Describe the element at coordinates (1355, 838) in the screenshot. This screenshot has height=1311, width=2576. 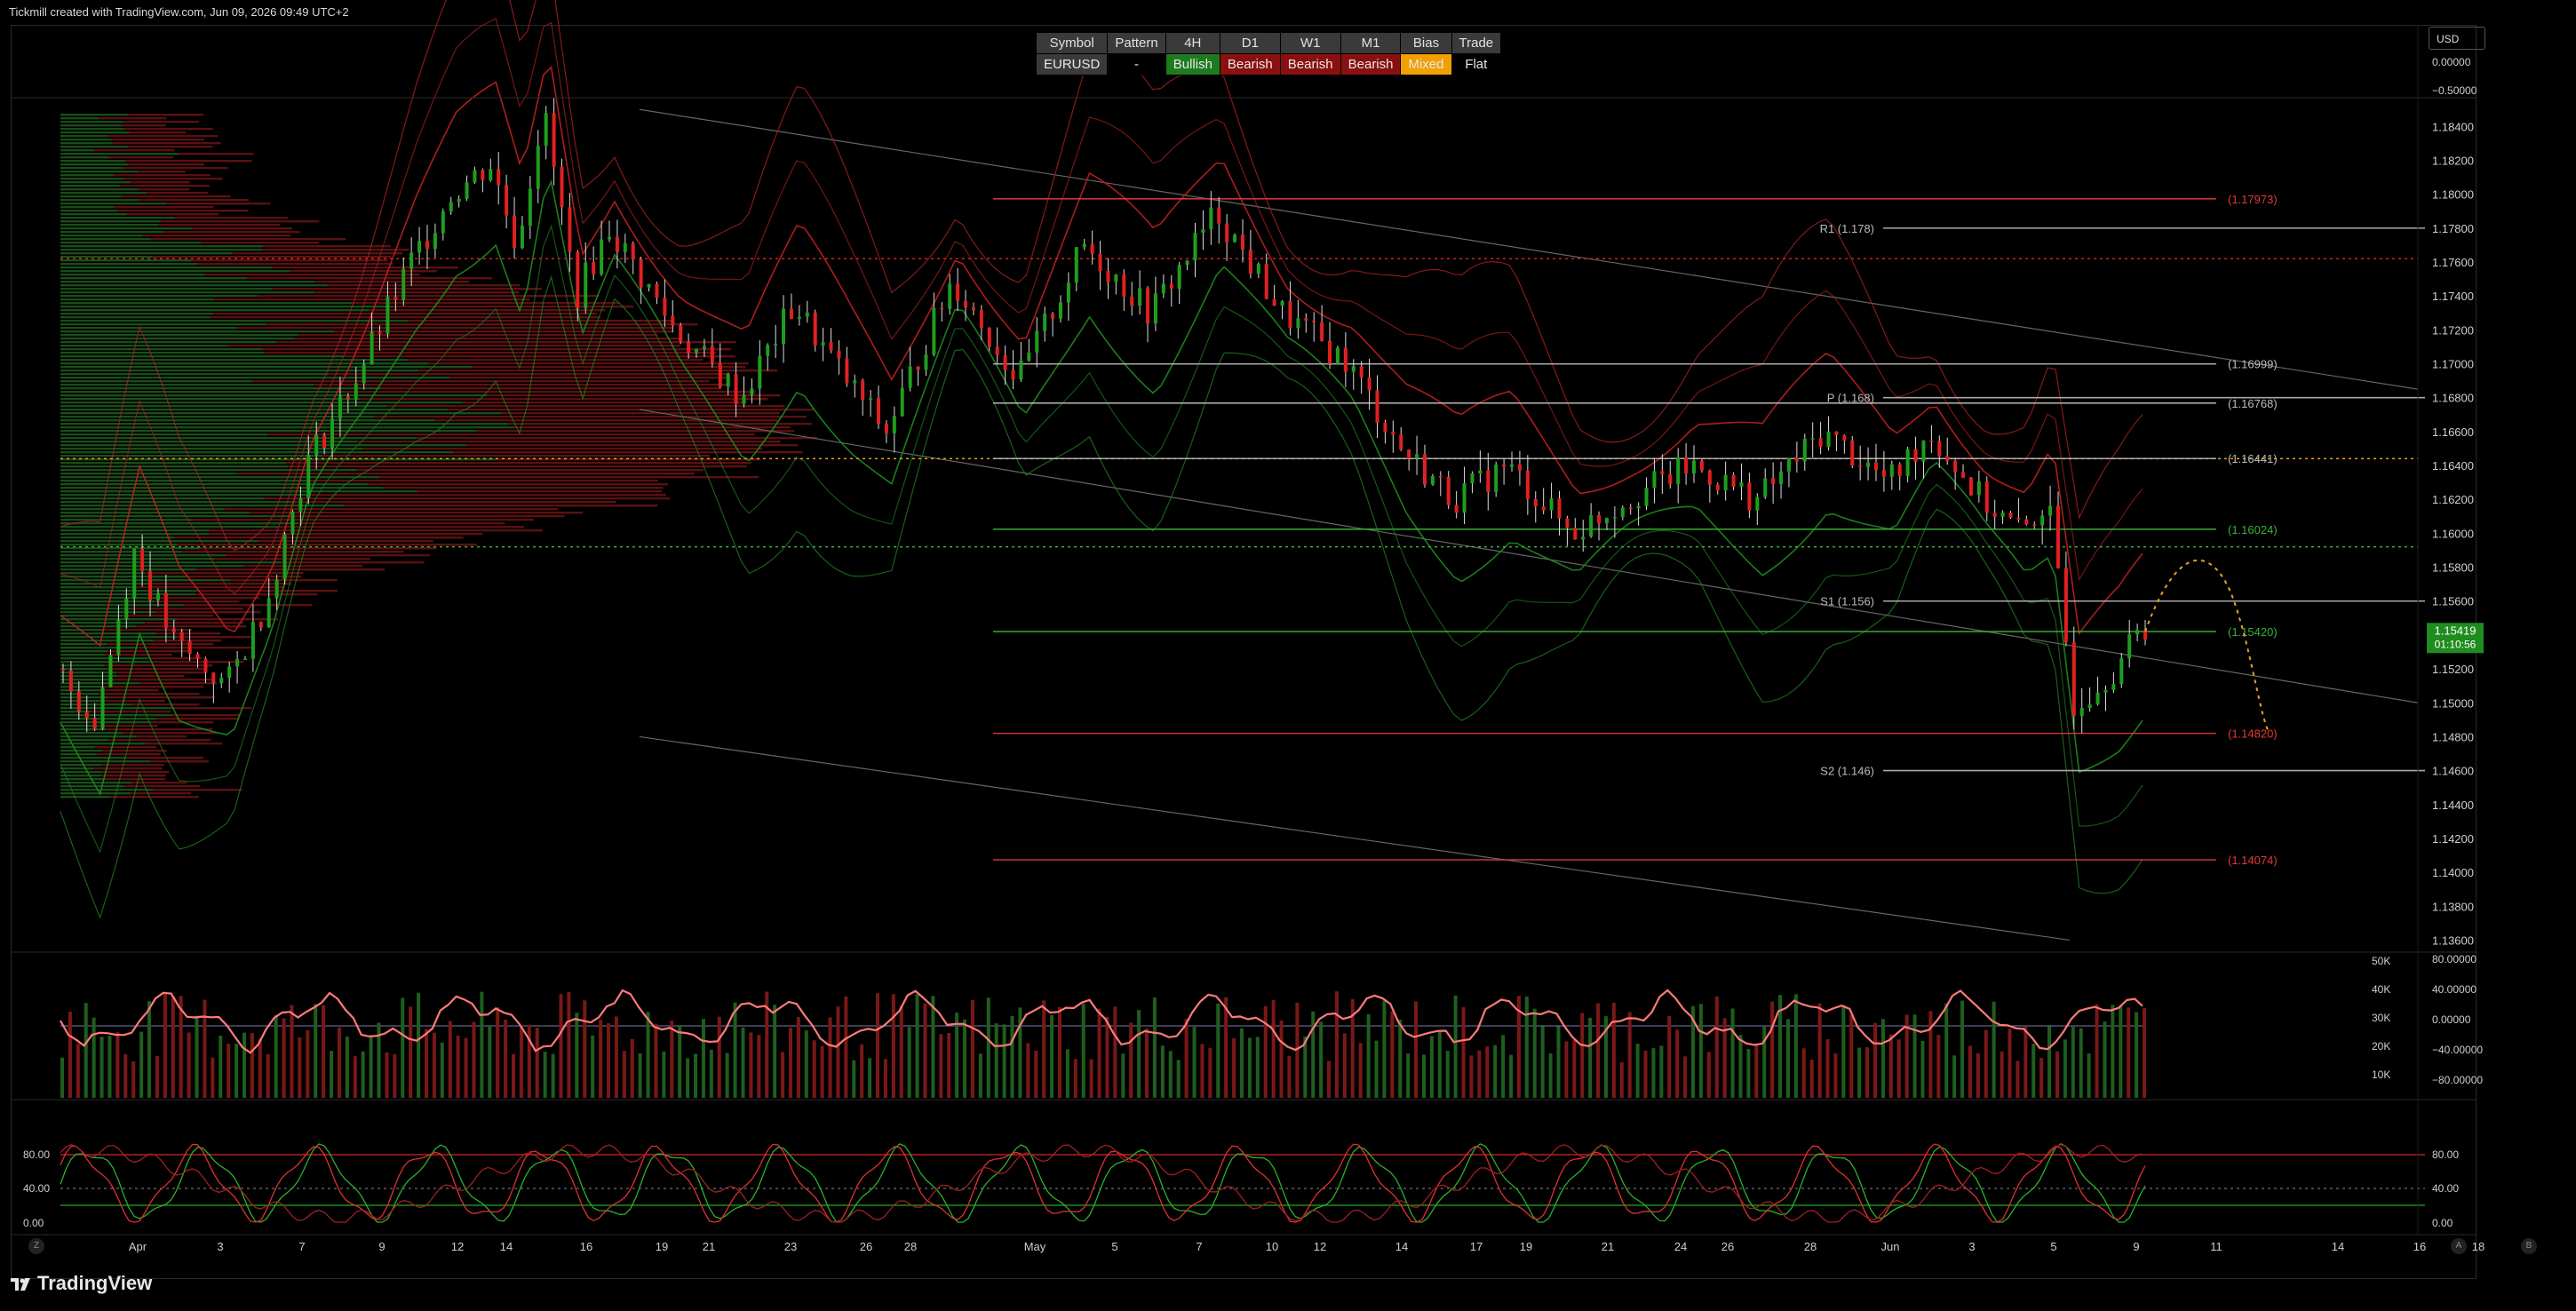
I see `trendline-lower` at that location.